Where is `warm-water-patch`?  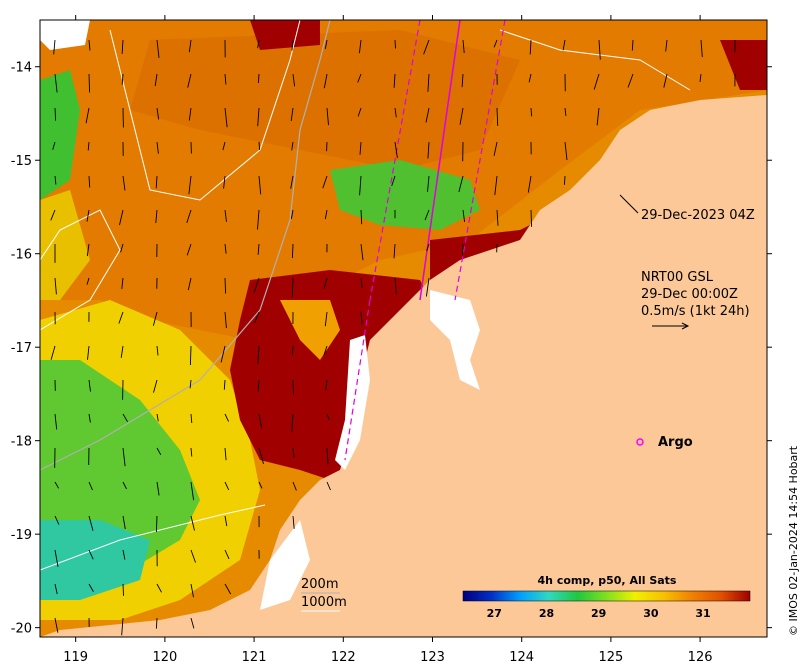
warm-water-patch is located at coordinates (325, 100).